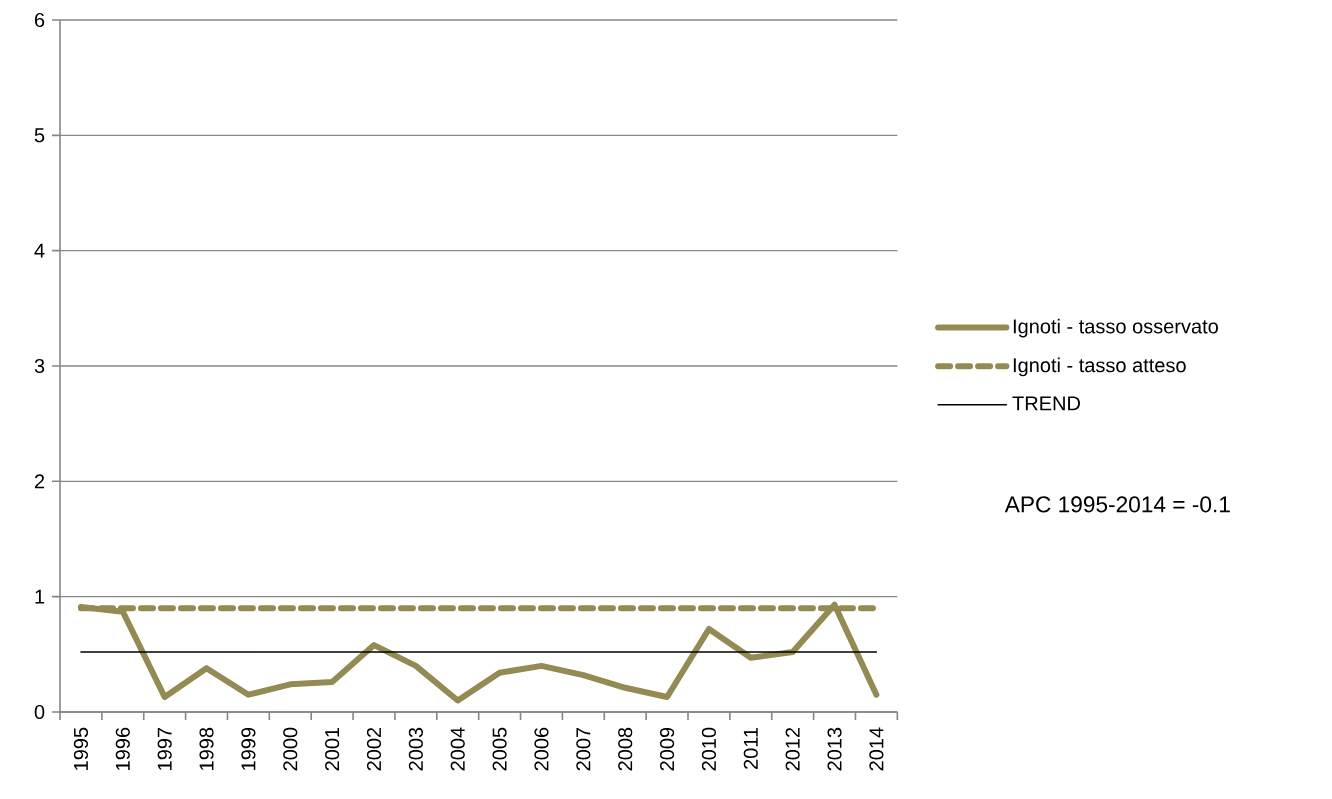 The height and width of the screenshot is (799, 1332). What do you see at coordinates (541, 749) in the screenshot?
I see `x-tick-label: 2006` at bounding box center [541, 749].